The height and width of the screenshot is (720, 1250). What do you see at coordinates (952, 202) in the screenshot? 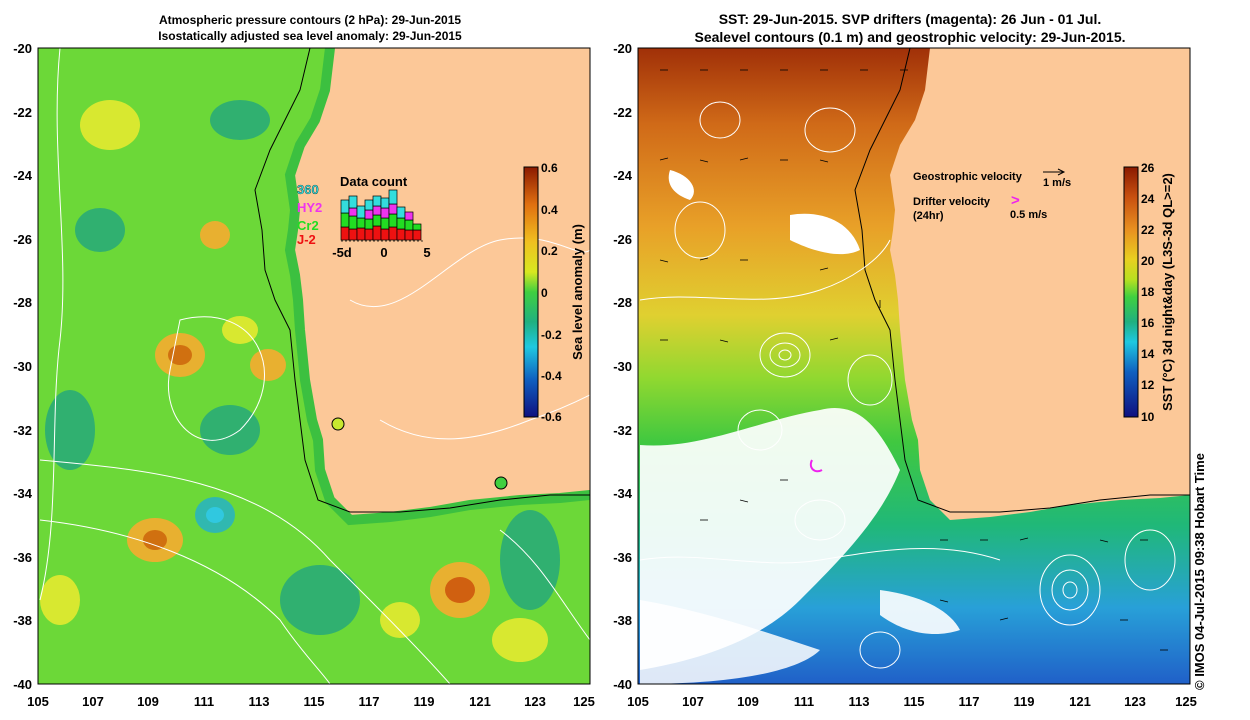
I see `drifter-velocity-label: Drifter velocity` at bounding box center [952, 202].